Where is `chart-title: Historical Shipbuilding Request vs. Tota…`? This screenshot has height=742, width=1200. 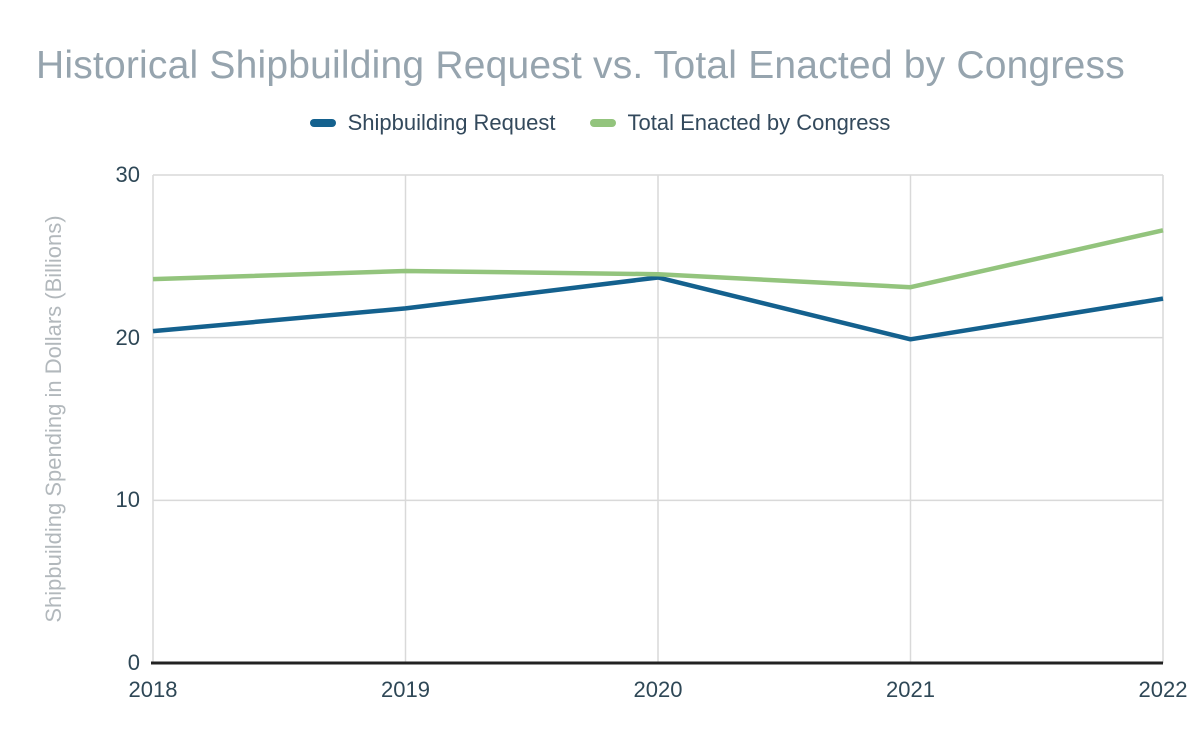
chart-title: Historical Shipbuilding Request vs. Tota… is located at coordinates (580, 65).